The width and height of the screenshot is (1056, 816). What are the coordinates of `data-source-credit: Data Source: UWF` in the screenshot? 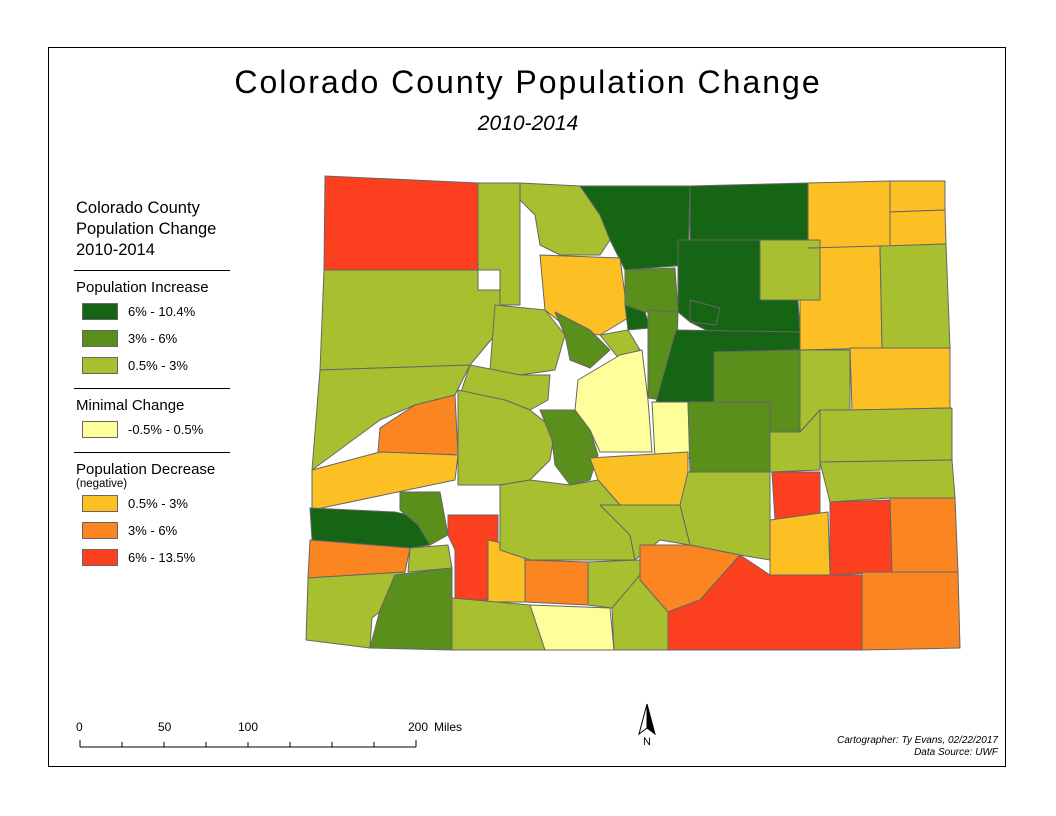 It's located at (956, 752).